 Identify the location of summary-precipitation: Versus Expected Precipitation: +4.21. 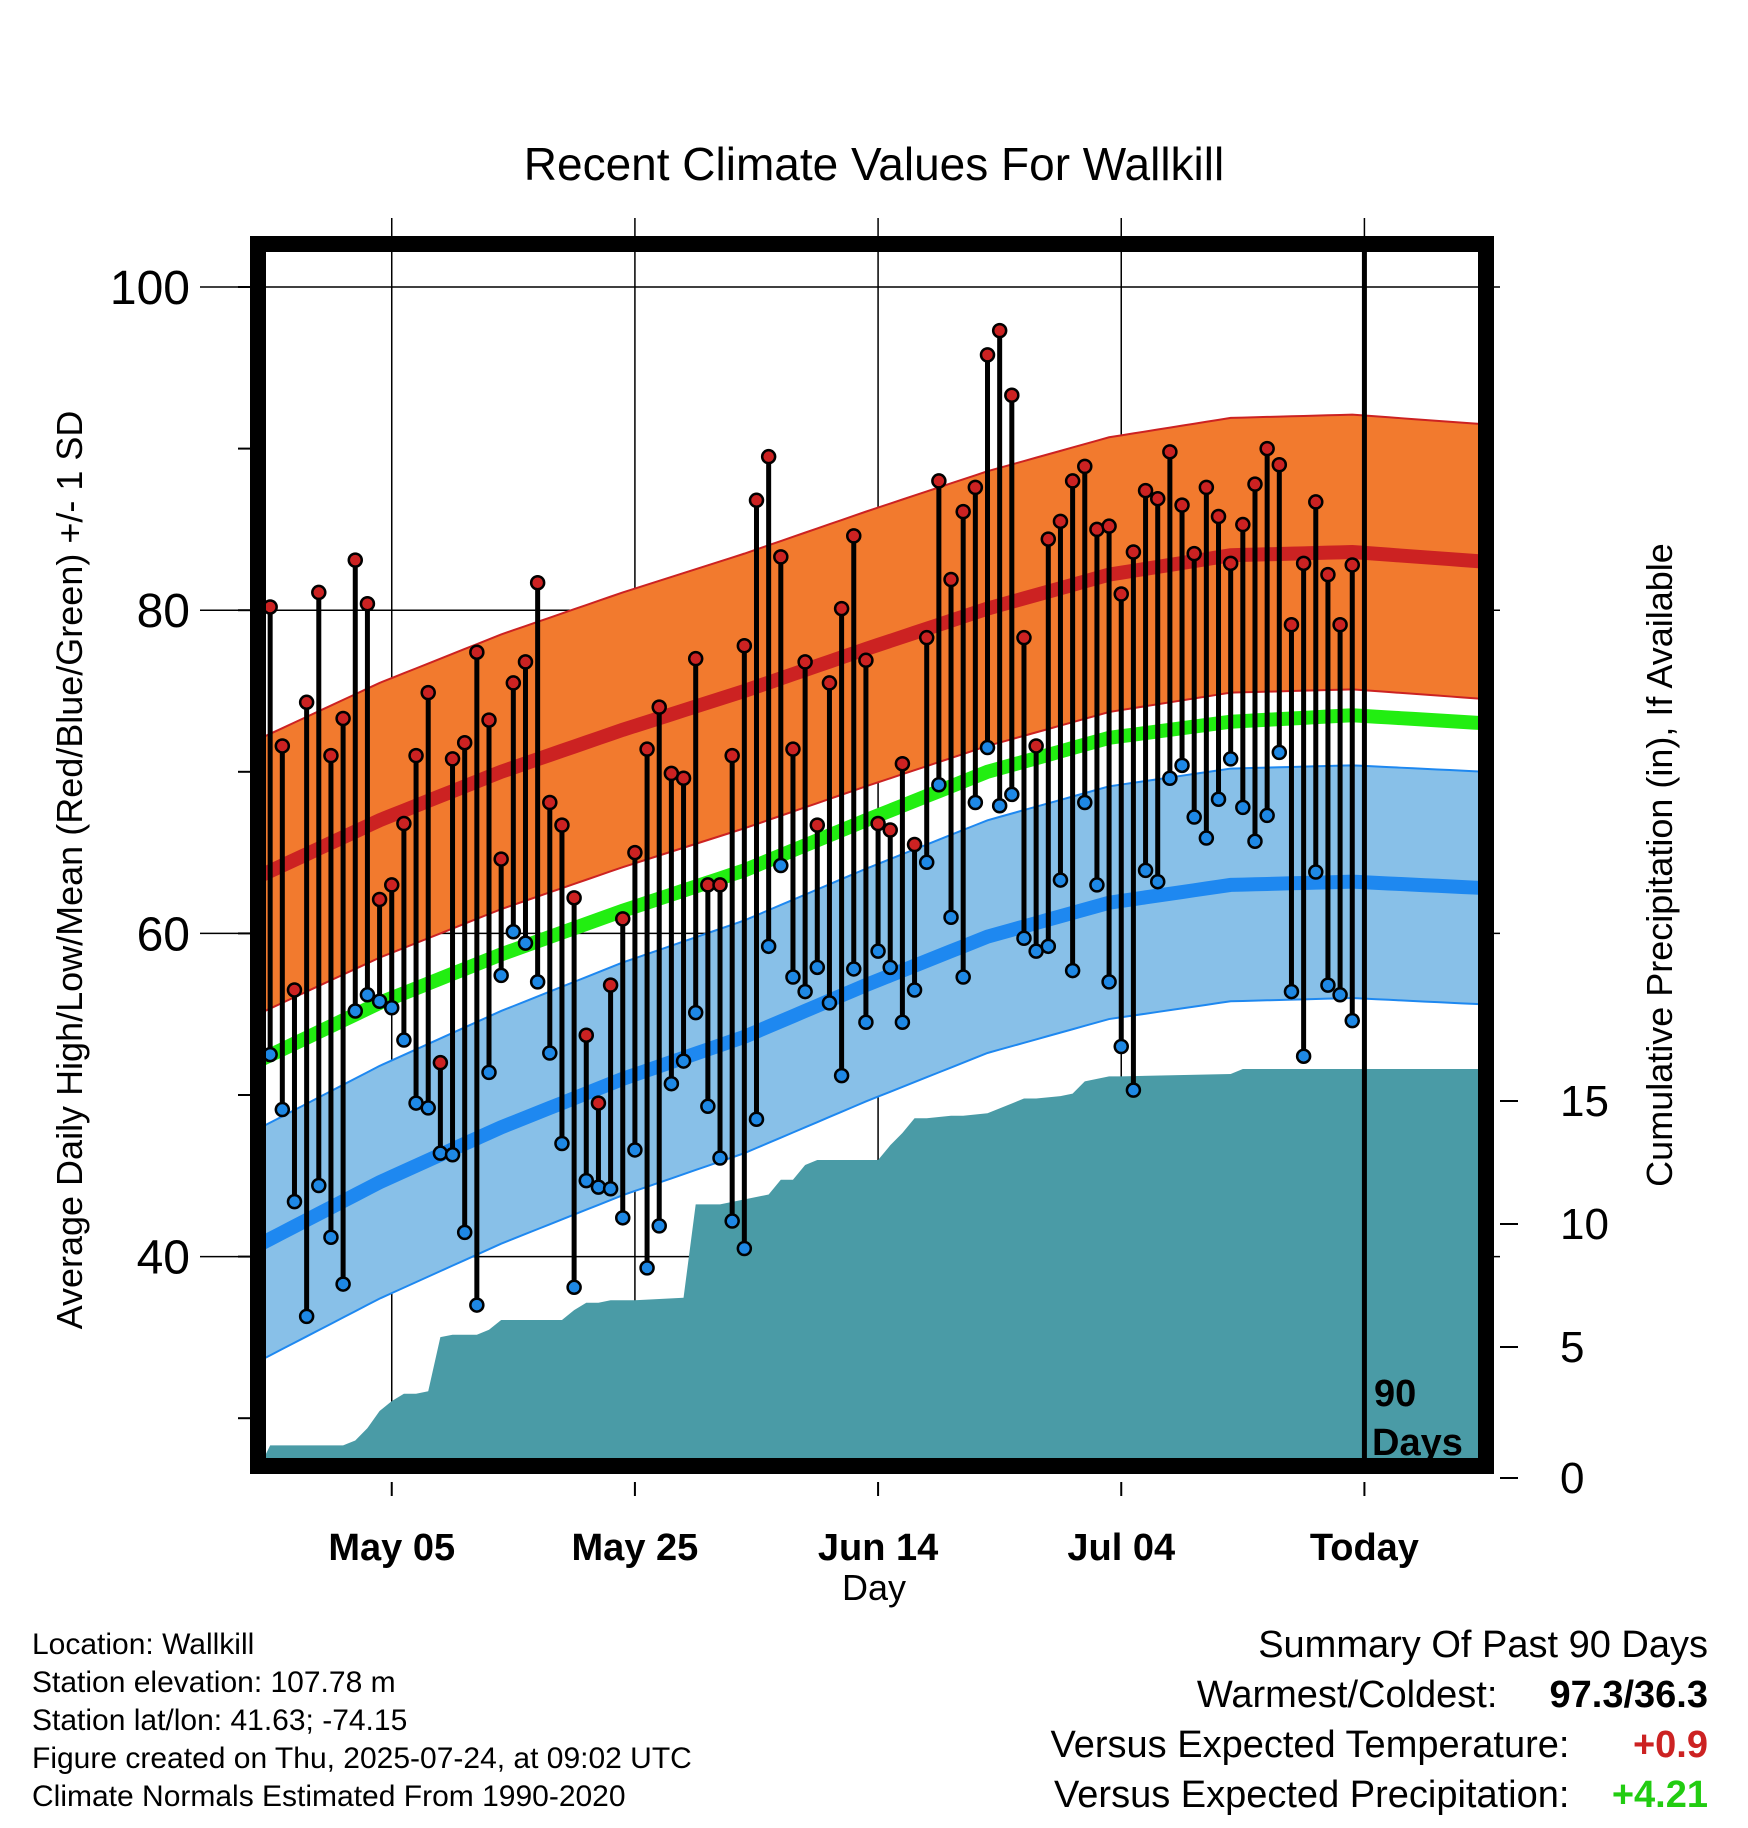
(1379, 1795).